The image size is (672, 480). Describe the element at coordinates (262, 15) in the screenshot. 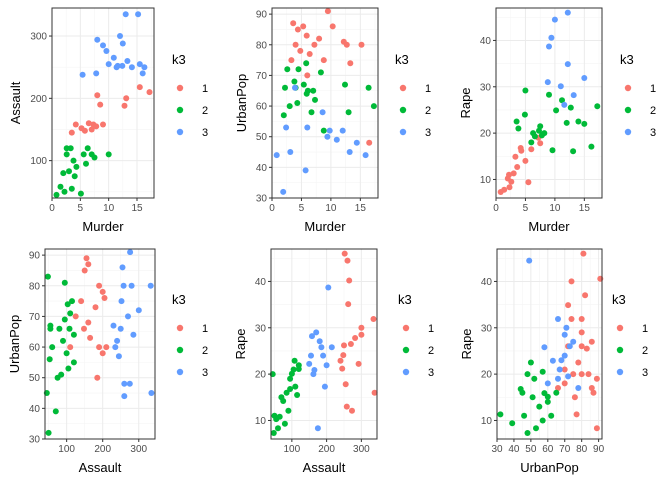

I see `y-tick-label: 90` at that location.